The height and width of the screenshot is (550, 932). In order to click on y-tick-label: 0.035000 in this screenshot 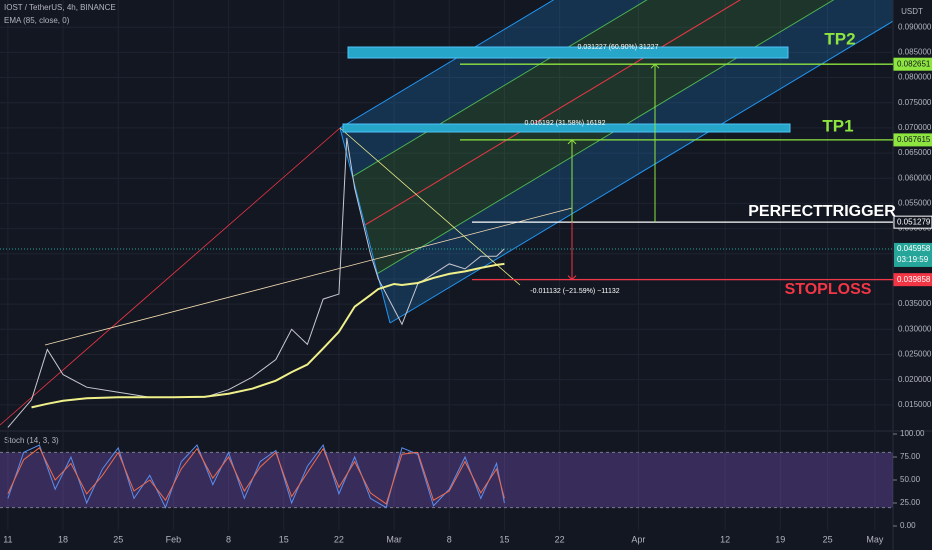, I will do `click(915, 303)`.